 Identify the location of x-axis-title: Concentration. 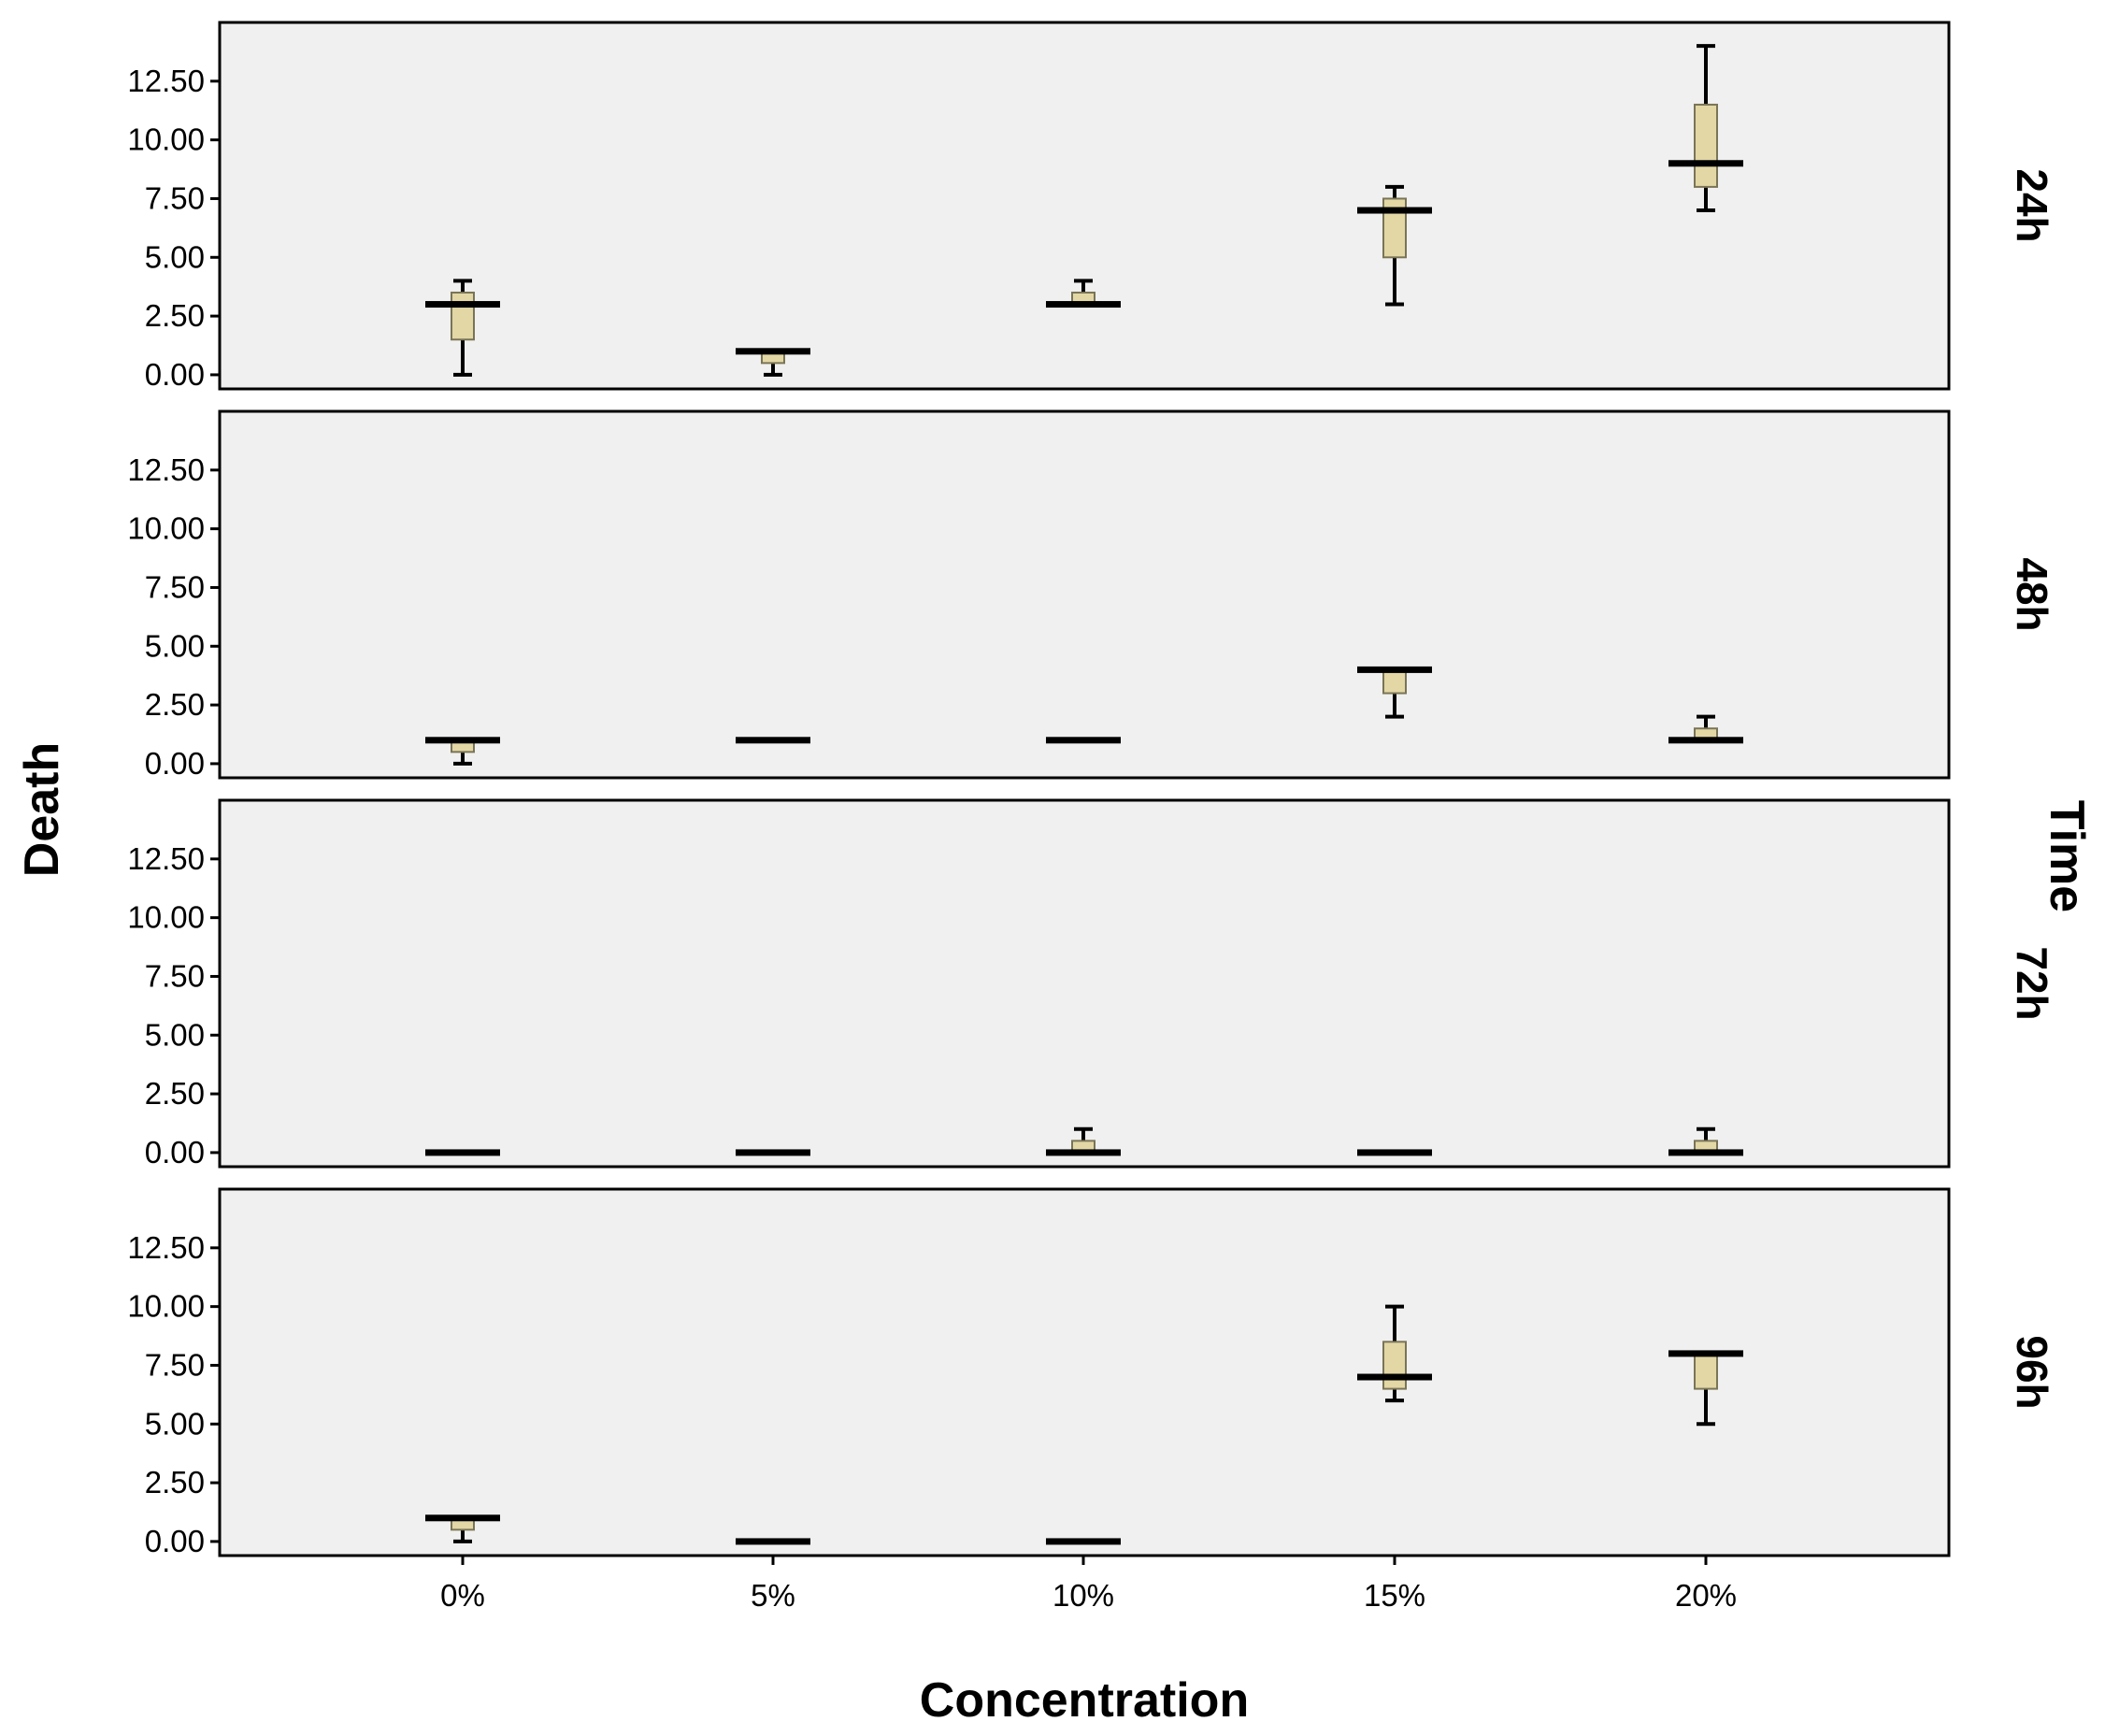
(1084, 1700).